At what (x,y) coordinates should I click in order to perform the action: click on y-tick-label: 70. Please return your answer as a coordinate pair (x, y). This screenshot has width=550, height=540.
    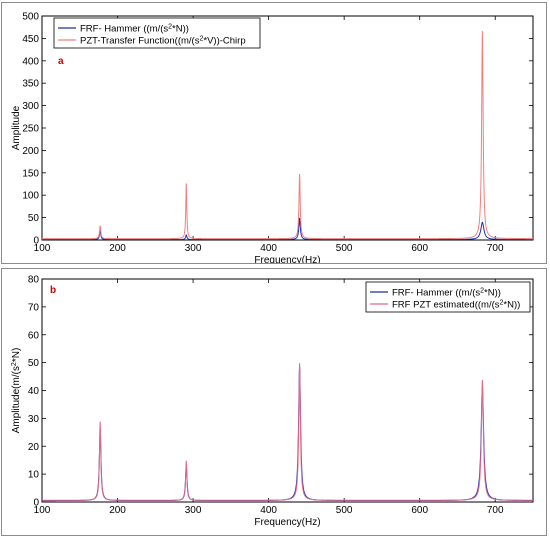
    Looking at the image, I should click on (34, 307).